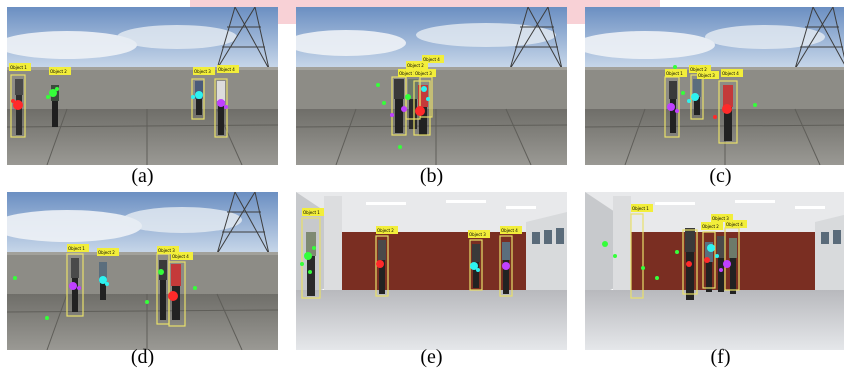  I want to click on bounding-boxes, so click(407, 258).